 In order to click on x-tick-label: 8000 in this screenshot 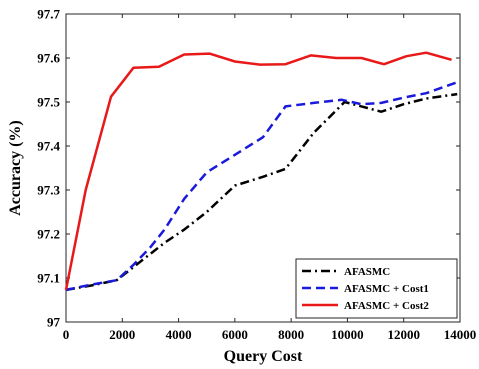, I will do `click(291, 334)`.